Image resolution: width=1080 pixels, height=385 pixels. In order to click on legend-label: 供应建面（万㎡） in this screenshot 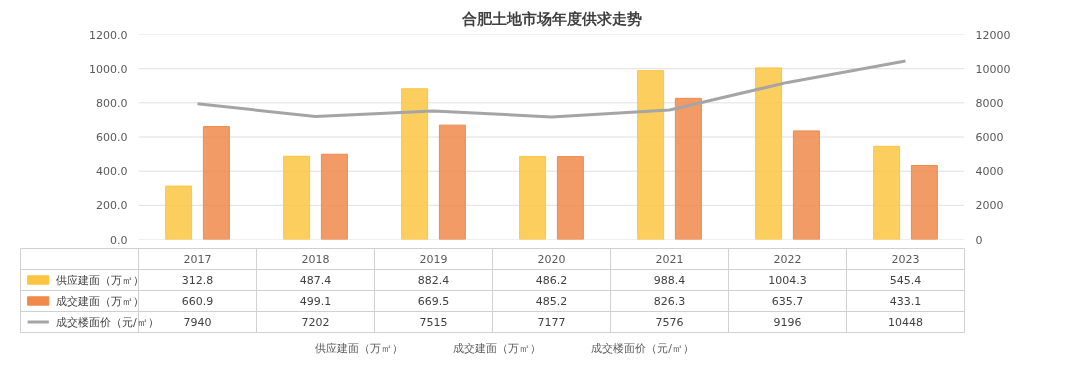, I will do `click(99, 280)`.